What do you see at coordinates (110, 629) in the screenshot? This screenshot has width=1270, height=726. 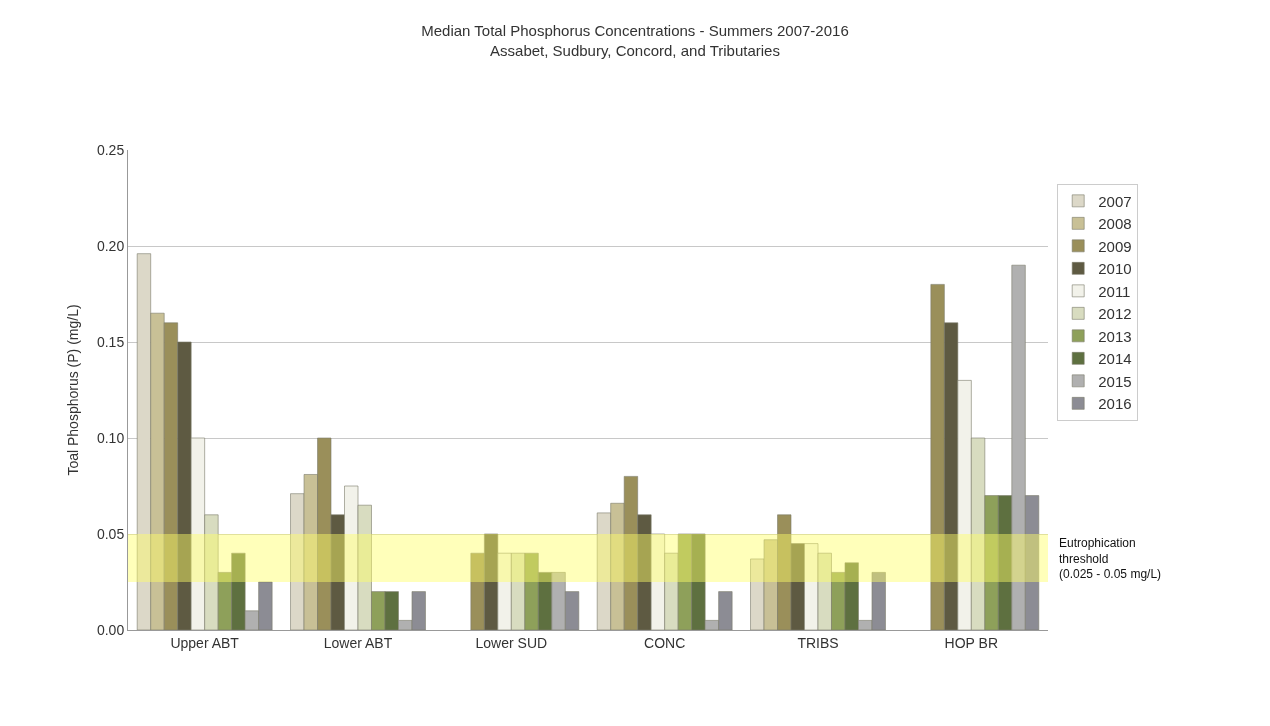 I see `y-tick-label: 0.00` at bounding box center [110, 629].